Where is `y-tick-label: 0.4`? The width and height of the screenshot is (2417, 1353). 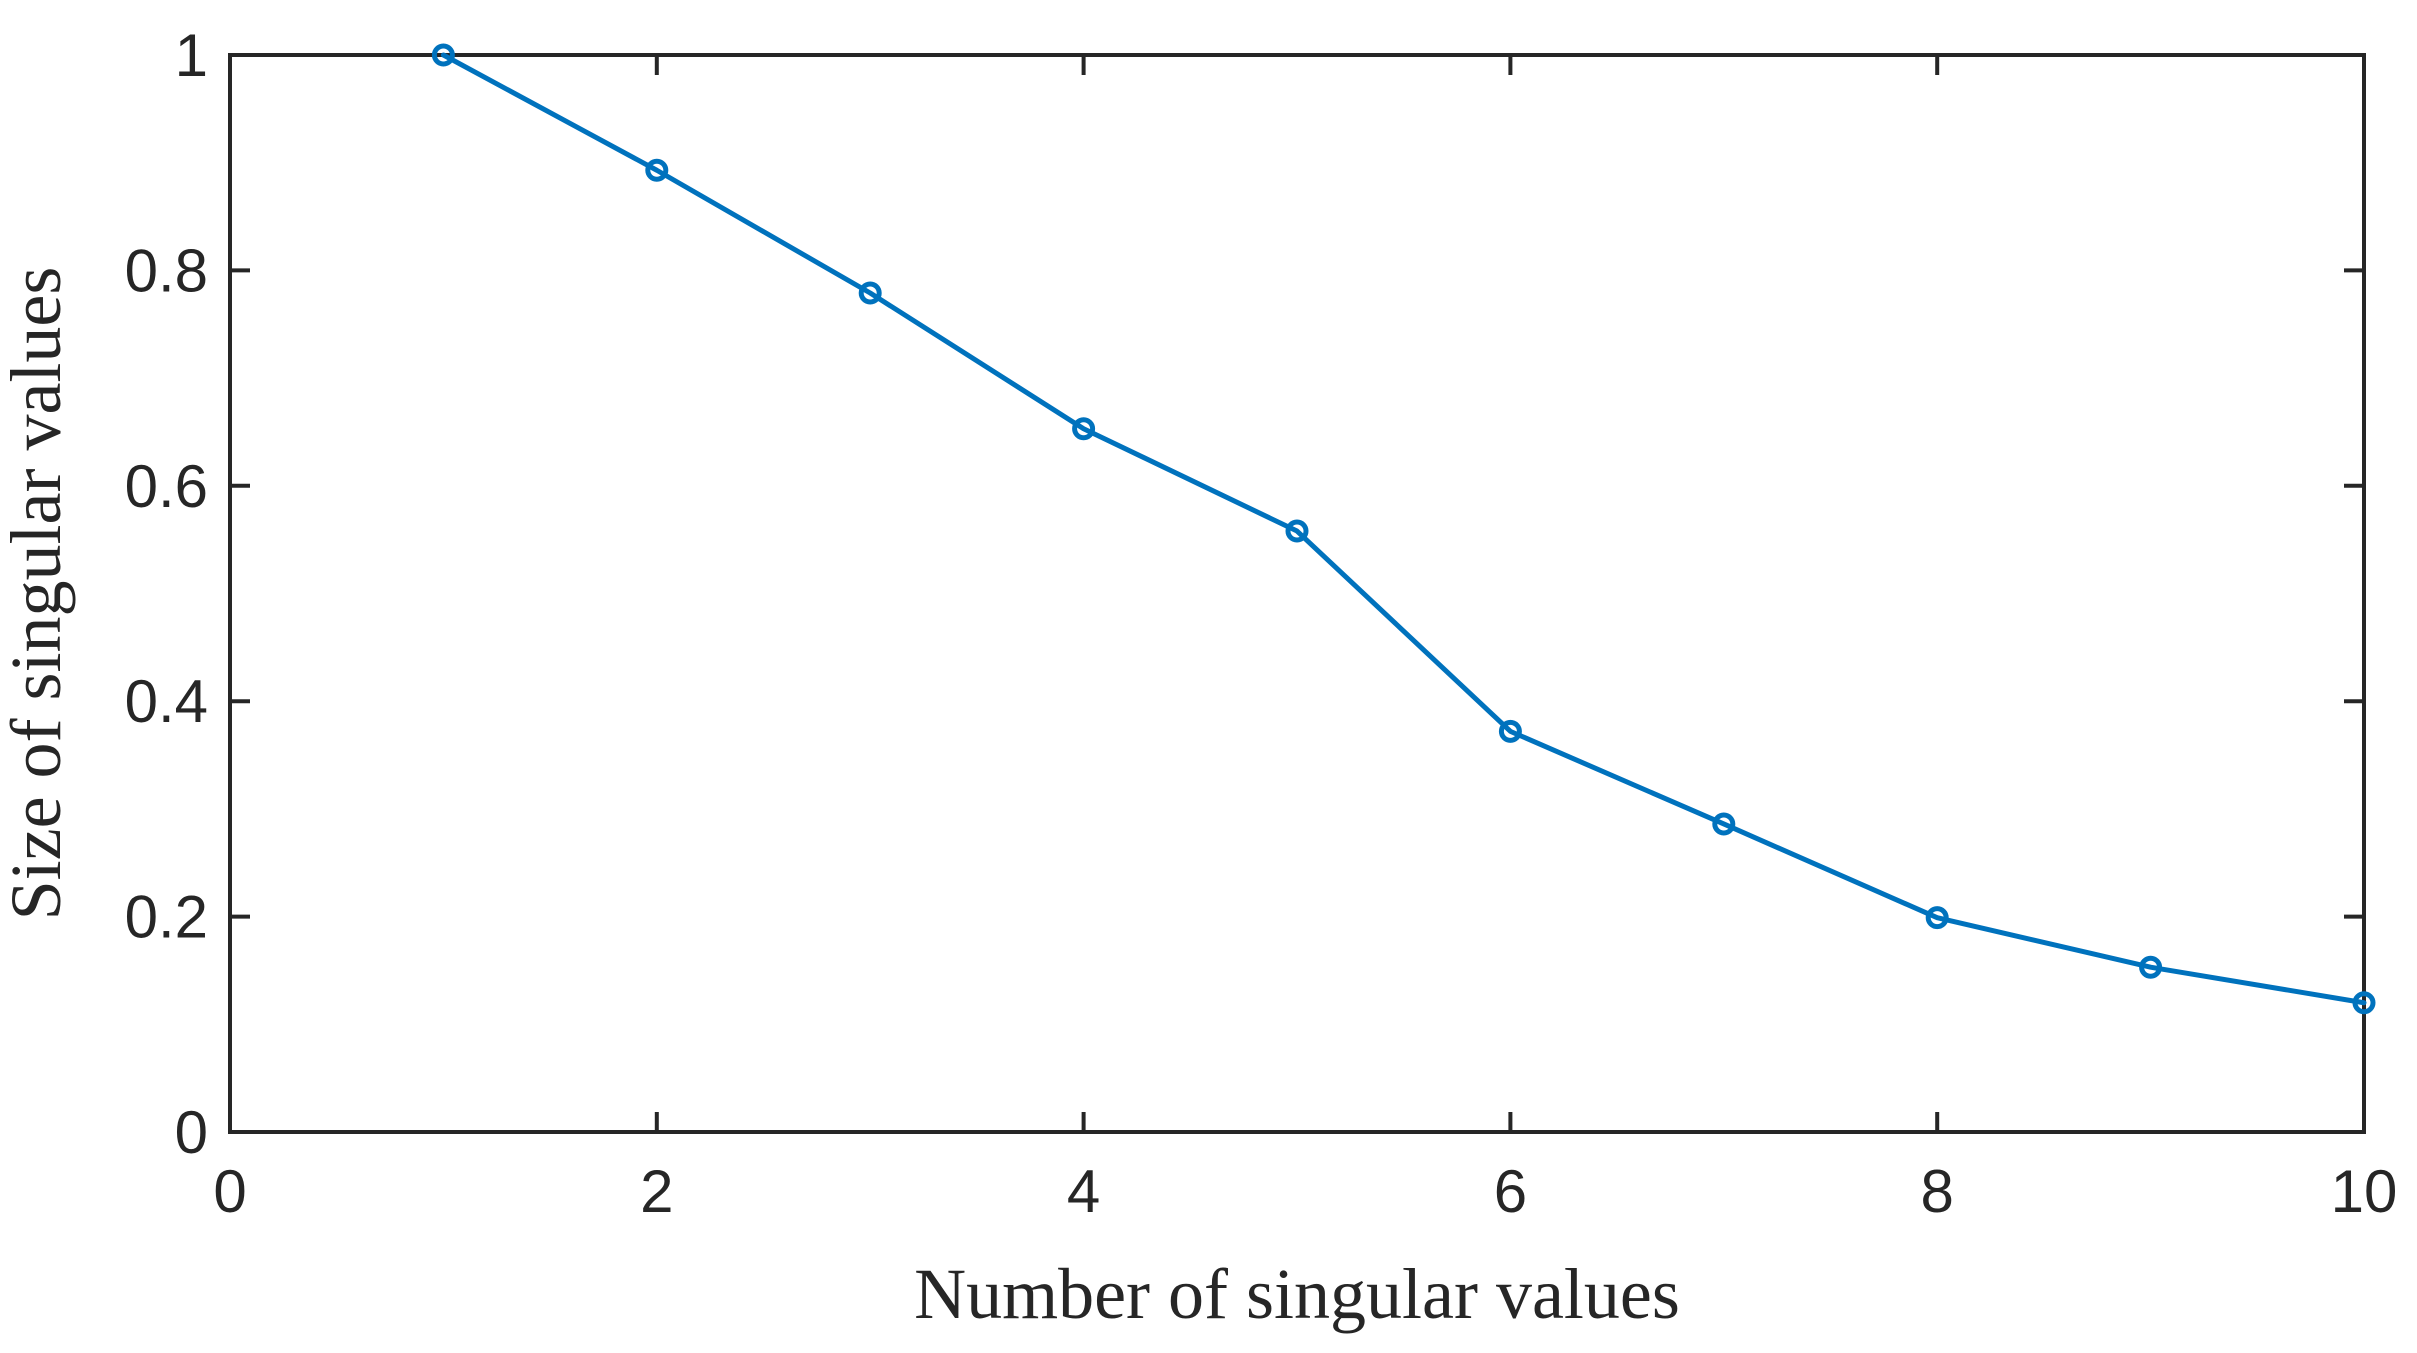 y-tick-label: 0.4 is located at coordinates (166, 701).